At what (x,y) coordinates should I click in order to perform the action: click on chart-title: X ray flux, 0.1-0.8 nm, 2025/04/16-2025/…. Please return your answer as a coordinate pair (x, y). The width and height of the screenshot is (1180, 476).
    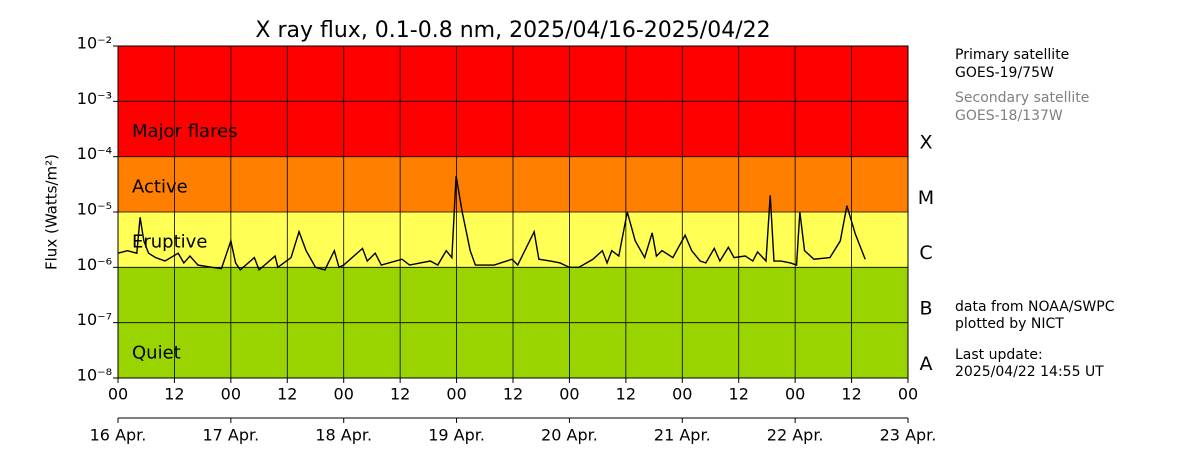
    Looking at the image, I should click on (512, 30).